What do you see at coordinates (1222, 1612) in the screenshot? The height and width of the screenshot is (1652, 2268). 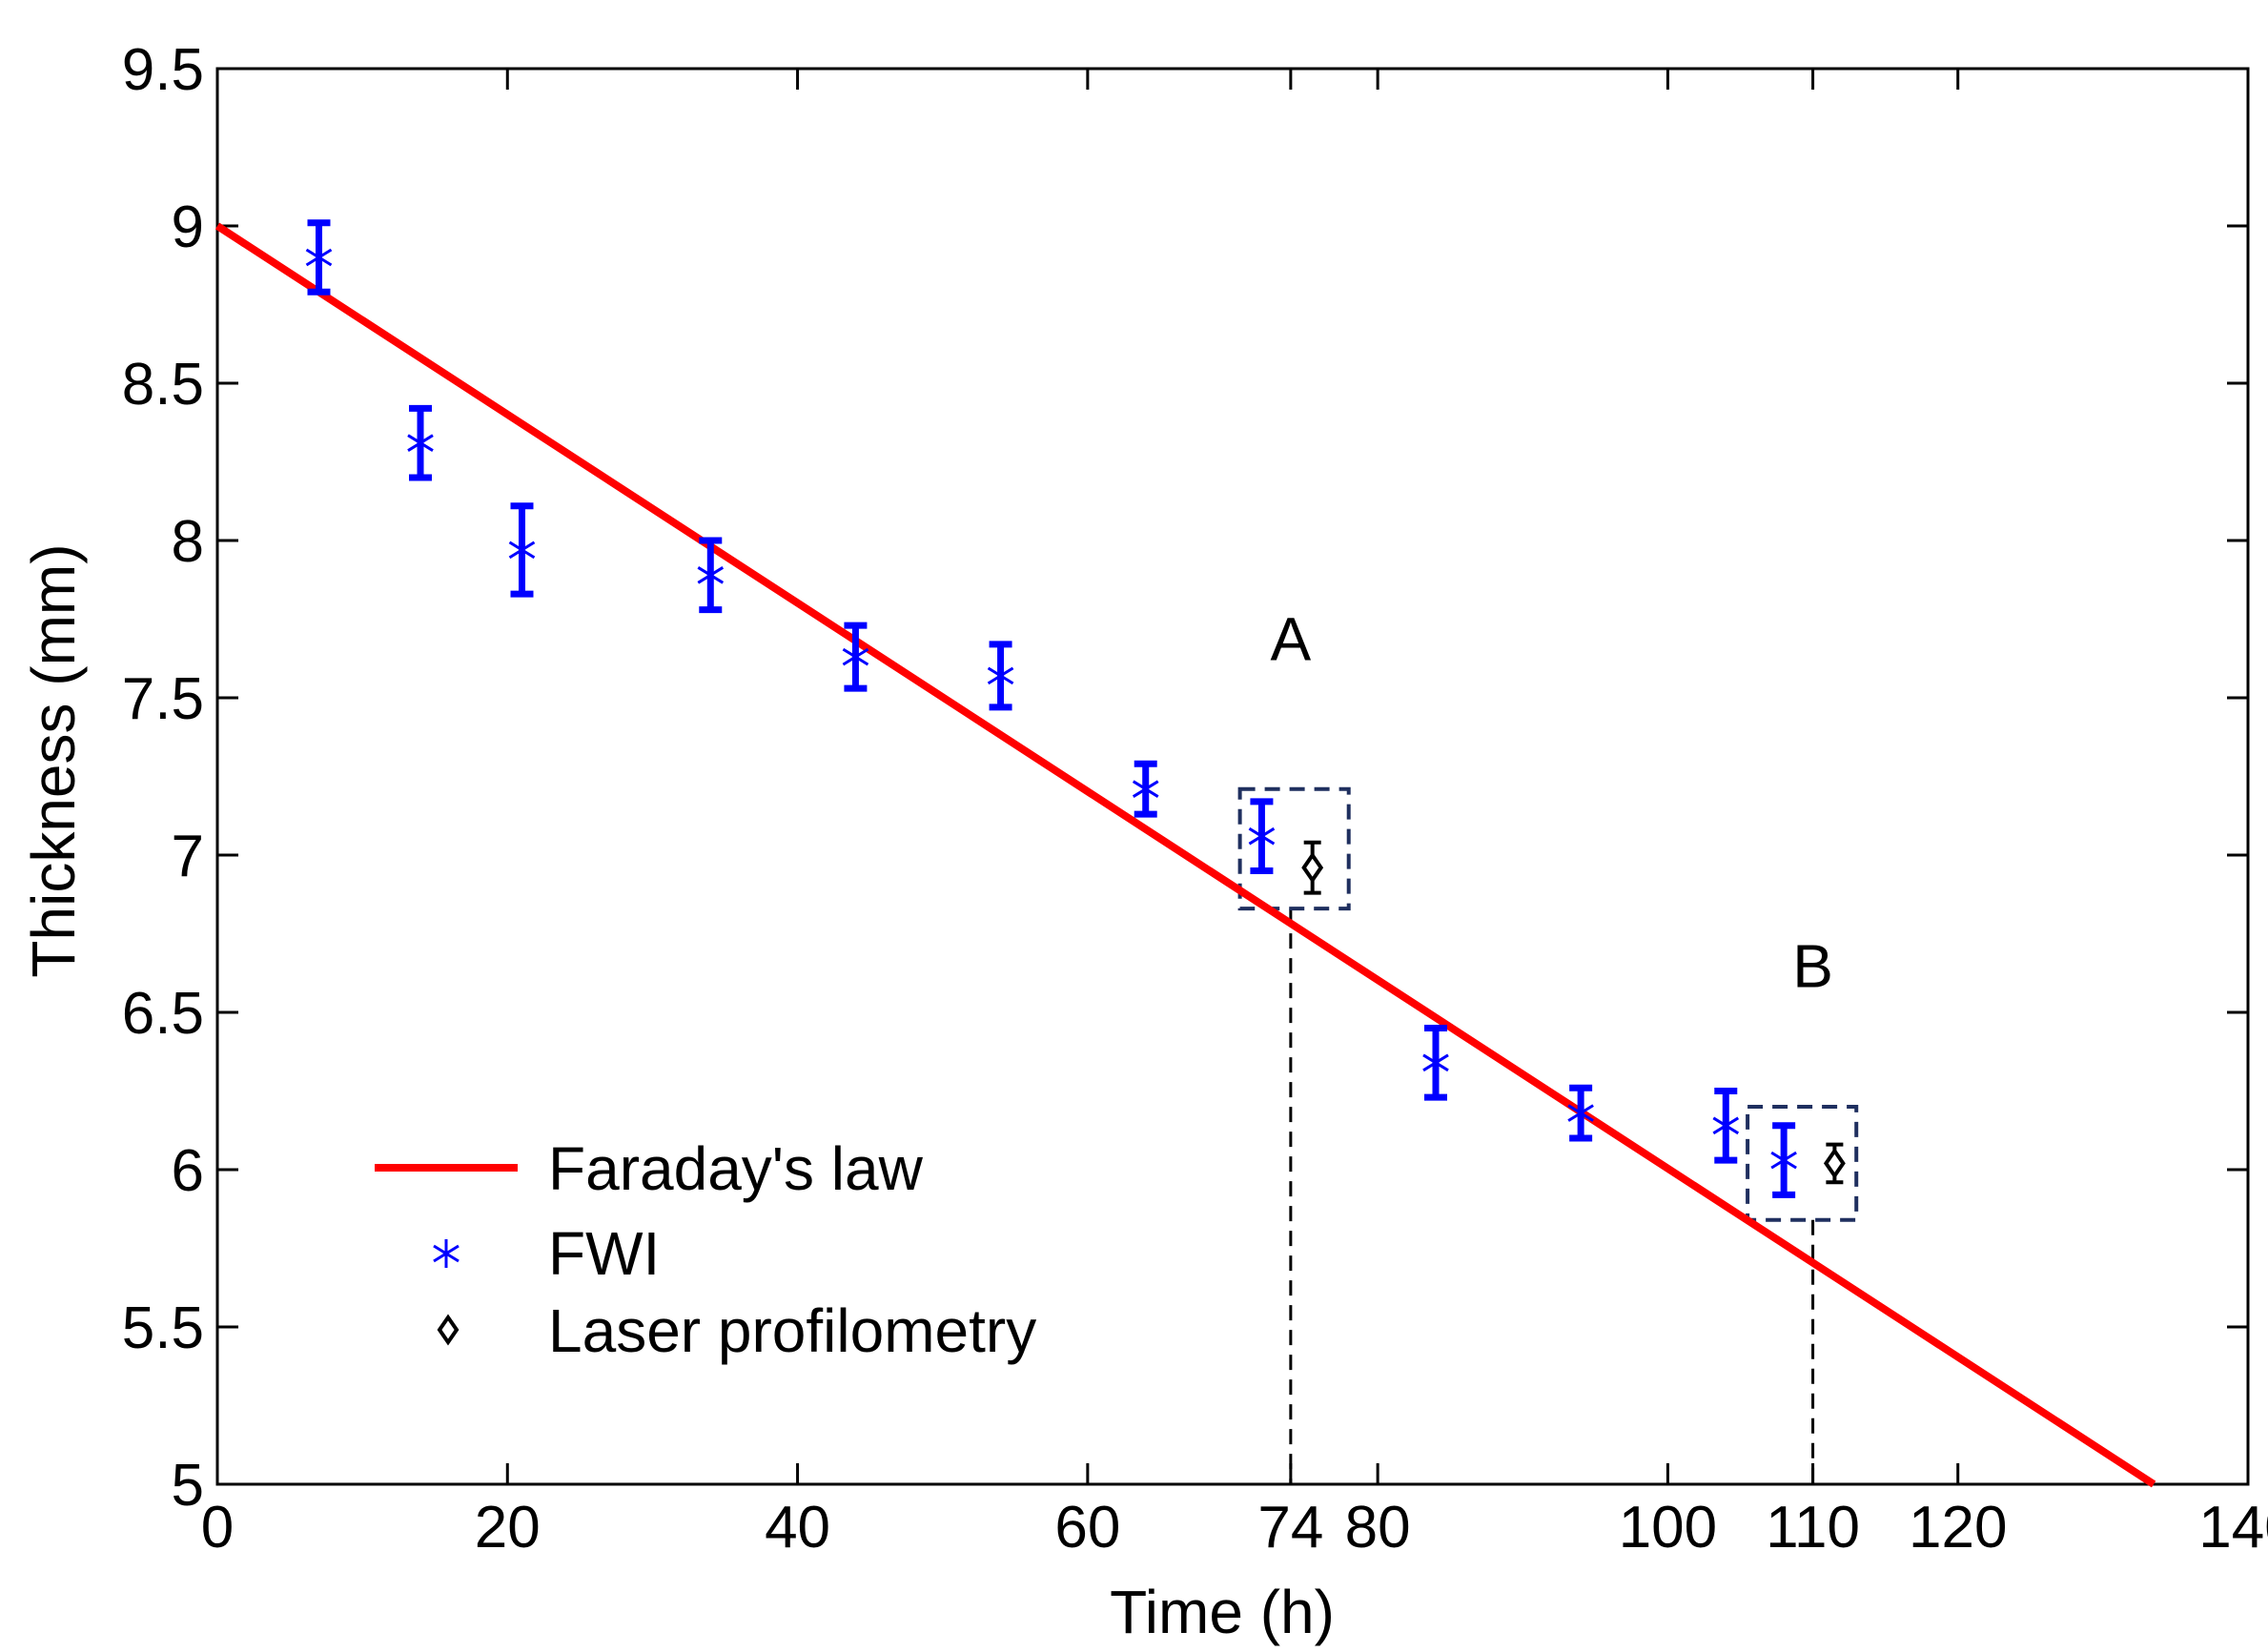 I see `x-axis-label: Time (h)` at bounding box center [1222, 1612].